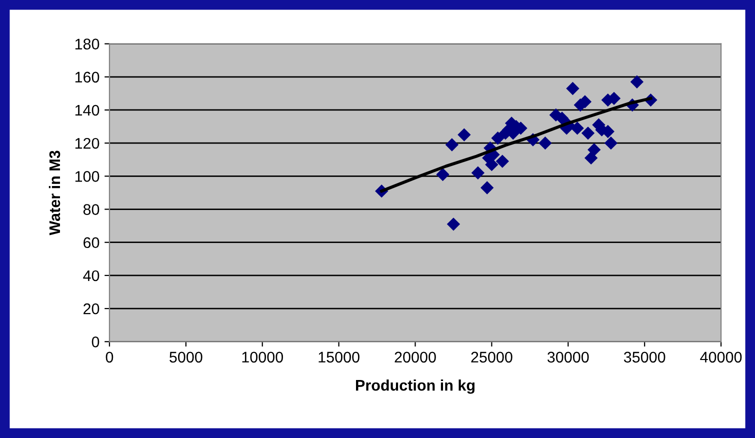  What do you see at coordinates (54, 193) in the screenshot?
I see `y-axis-title: Water in M3` at bounding box center [54, 193].